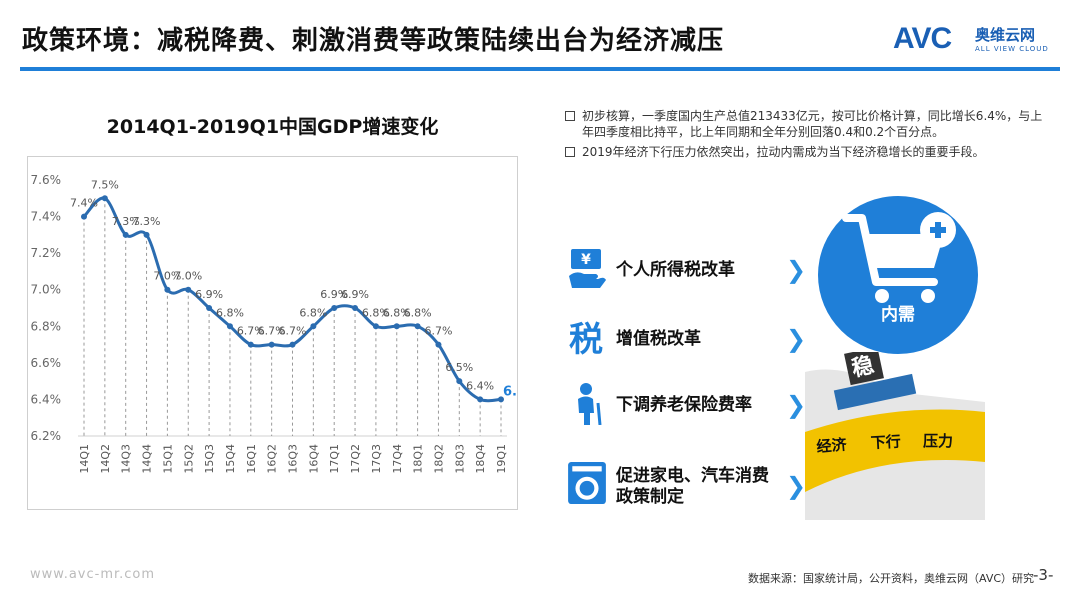 The image size is (1080, 608). Describe the element at coordinates (46, 253) in the screenshot. I see `y-tick-label: 7.2%` at that location.